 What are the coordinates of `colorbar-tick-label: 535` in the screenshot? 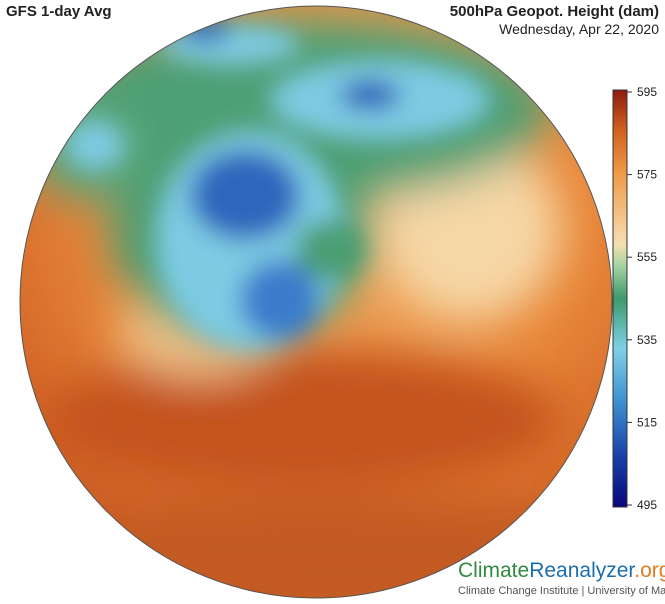 It's located at (647, 340).